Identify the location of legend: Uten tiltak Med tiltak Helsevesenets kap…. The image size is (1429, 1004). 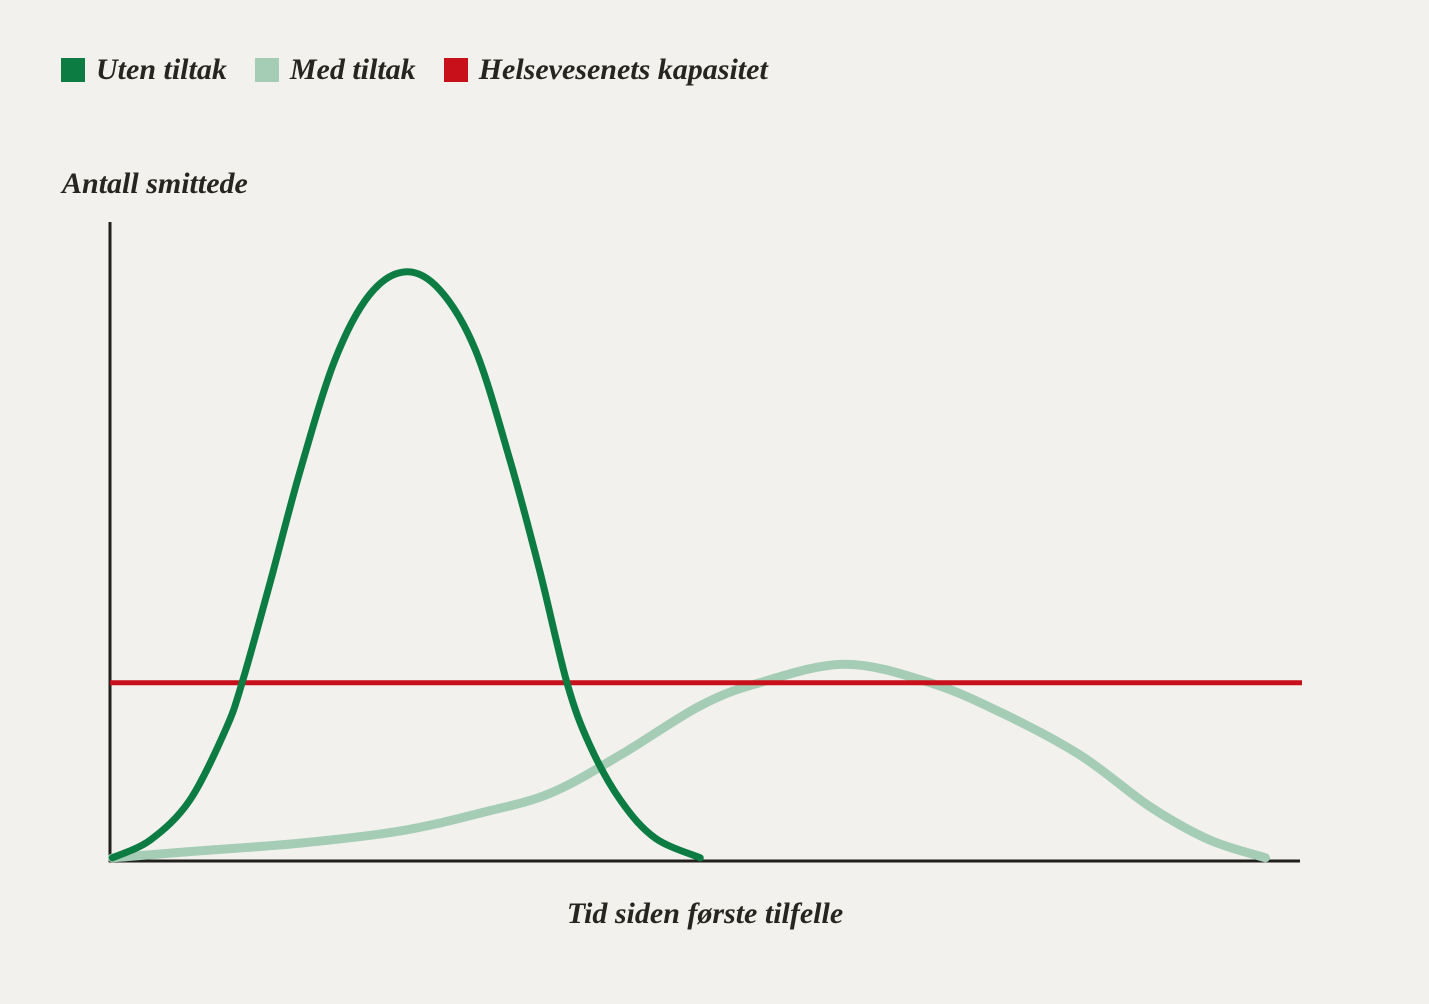
(414, 69).